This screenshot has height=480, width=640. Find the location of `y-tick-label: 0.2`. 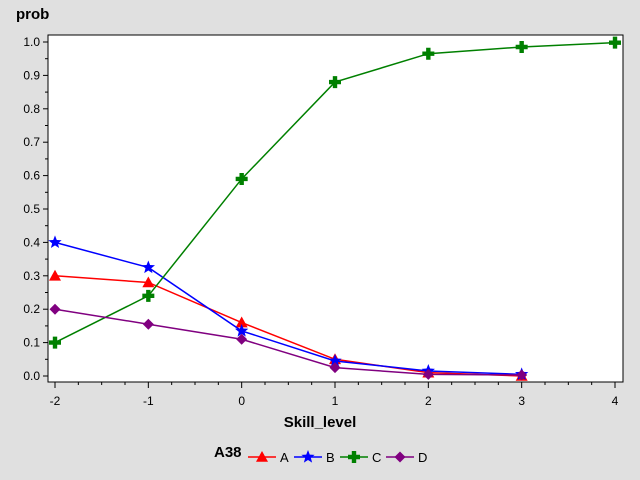

y-tick-label: 0.2 is located at coordinates (31, 309).